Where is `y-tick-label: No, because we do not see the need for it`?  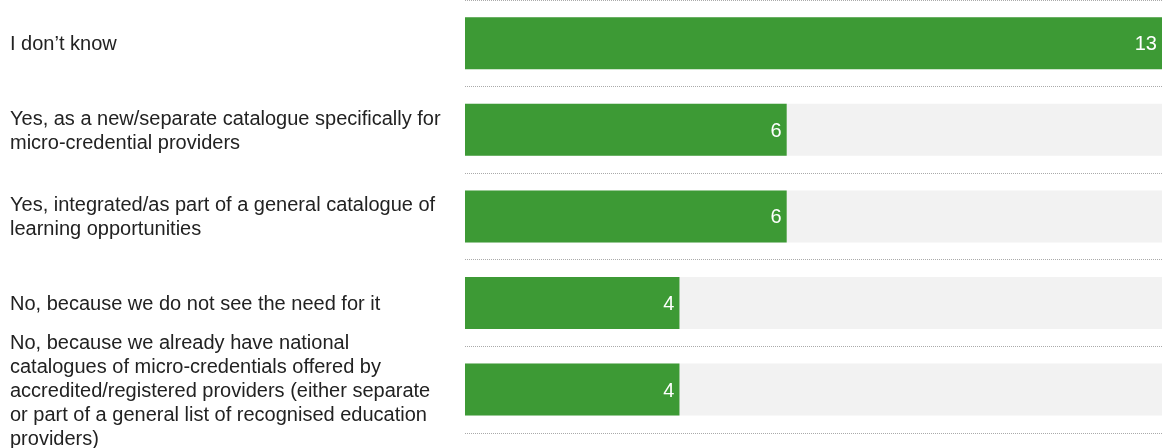 y-tick-label: No, because we do not see the need for it is located at coordinates (195, 302).